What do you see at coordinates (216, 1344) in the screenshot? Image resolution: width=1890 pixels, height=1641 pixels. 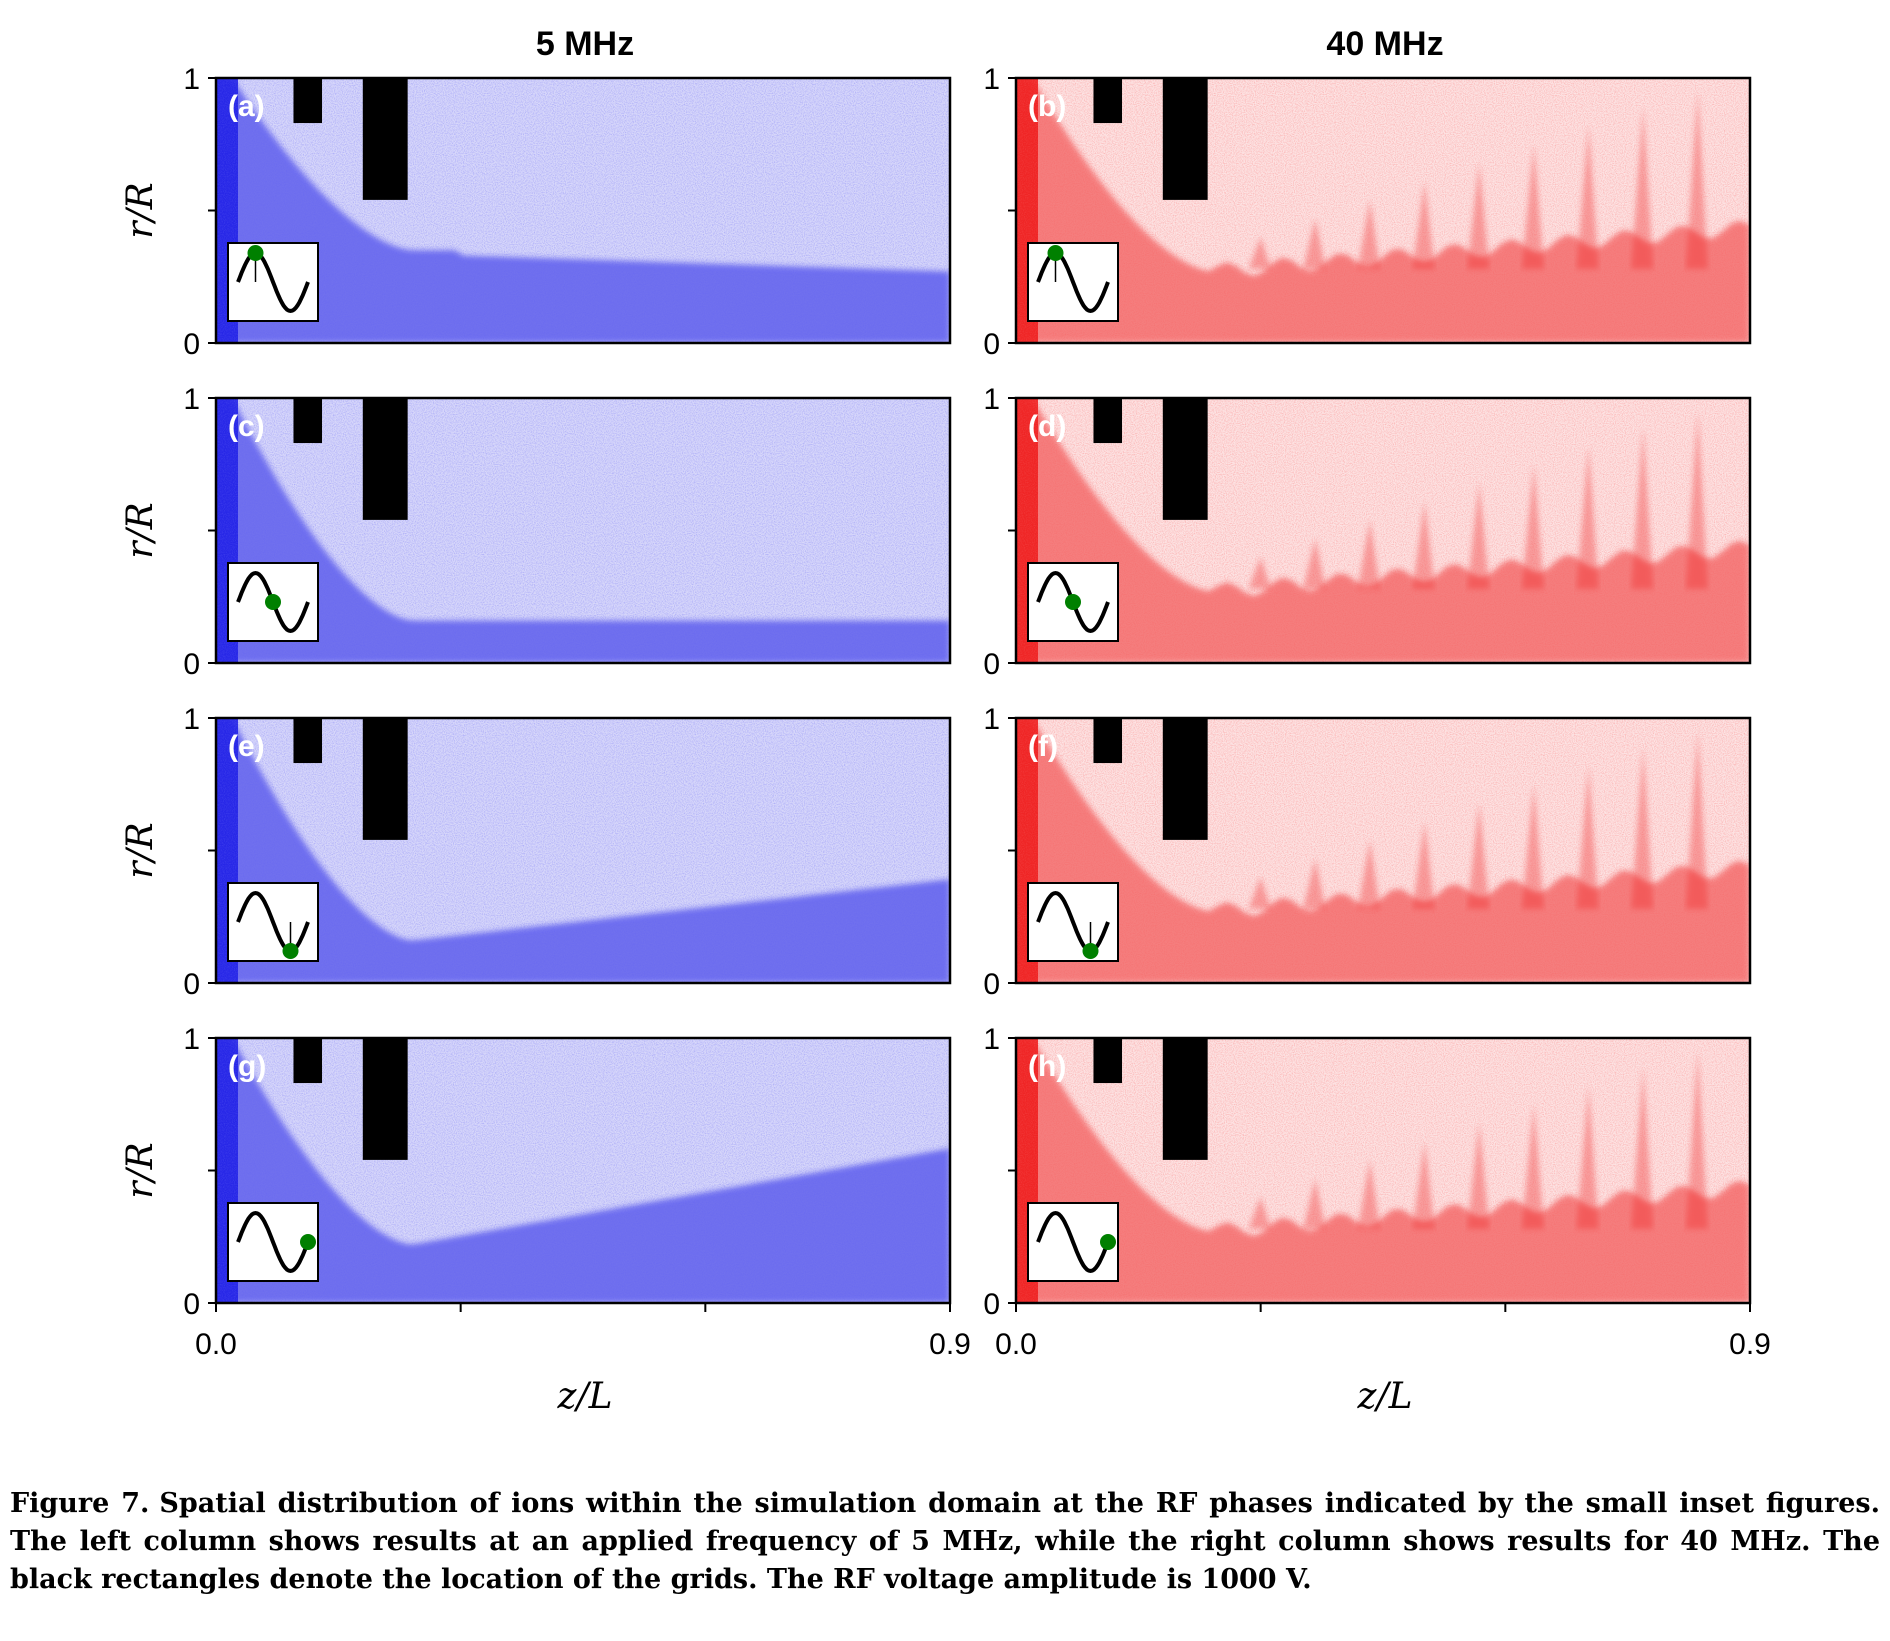 I see `x-tick-left-start: 0.0` at bounding box center [216, 1344].